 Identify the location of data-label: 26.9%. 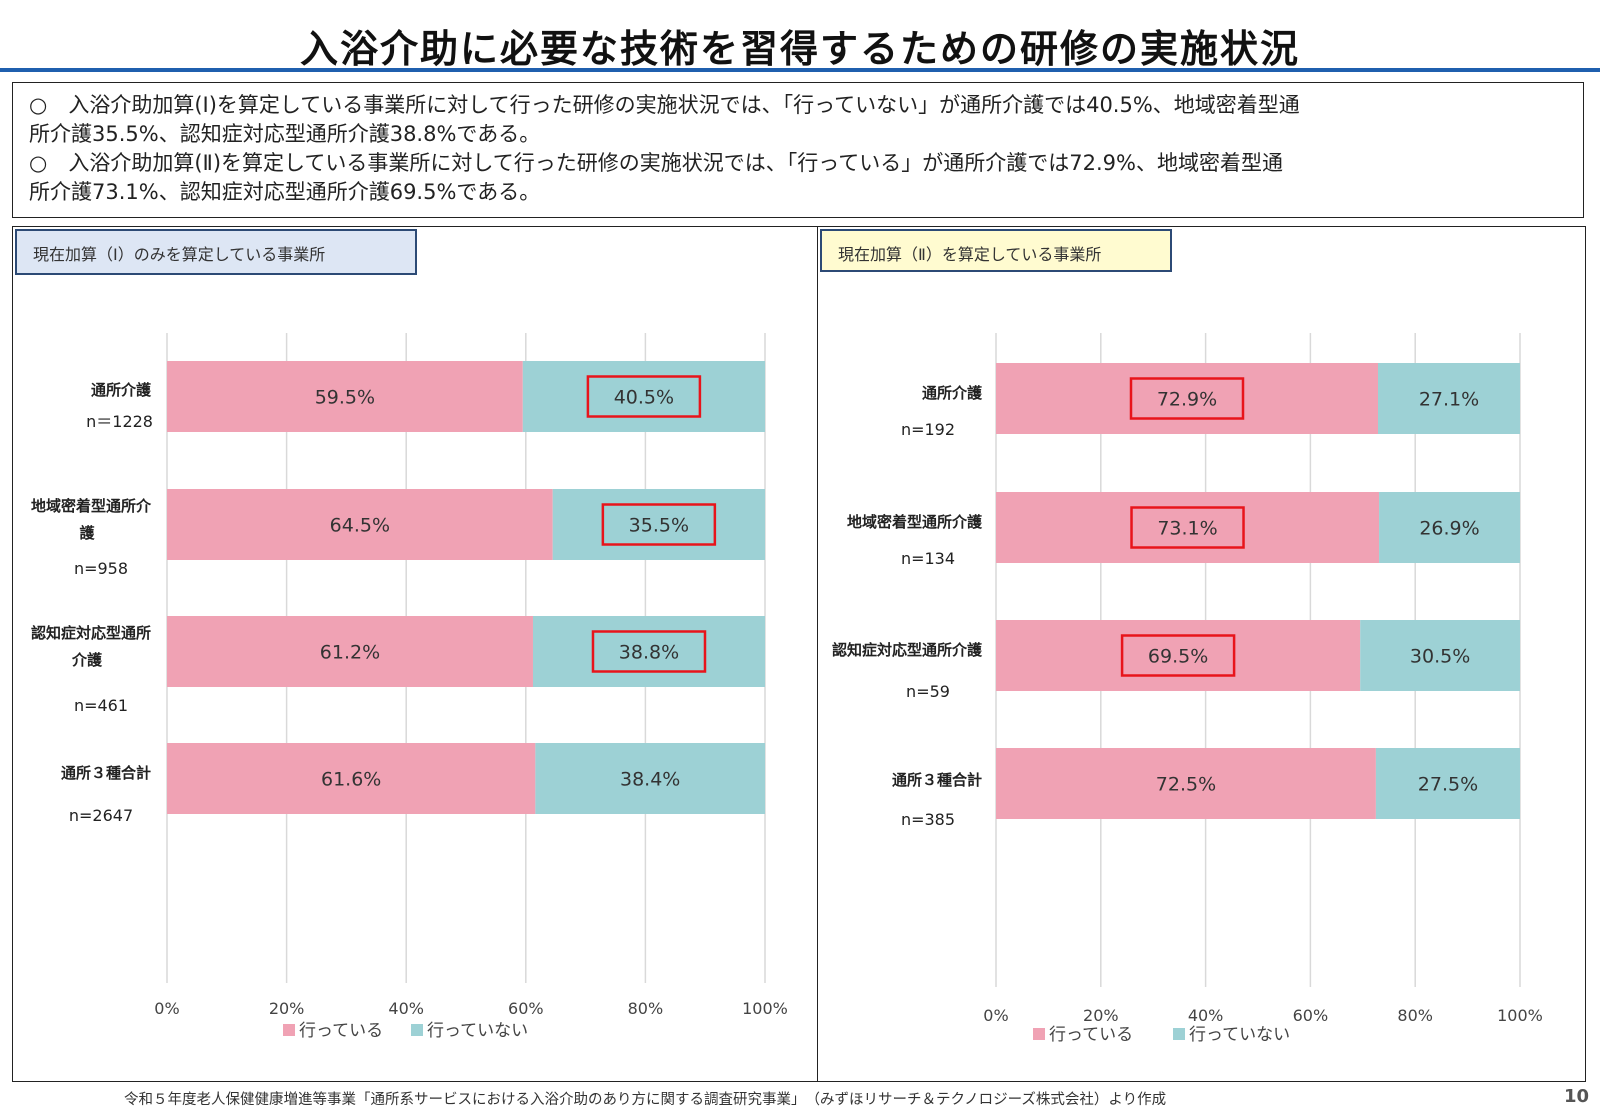
(1449, 529).